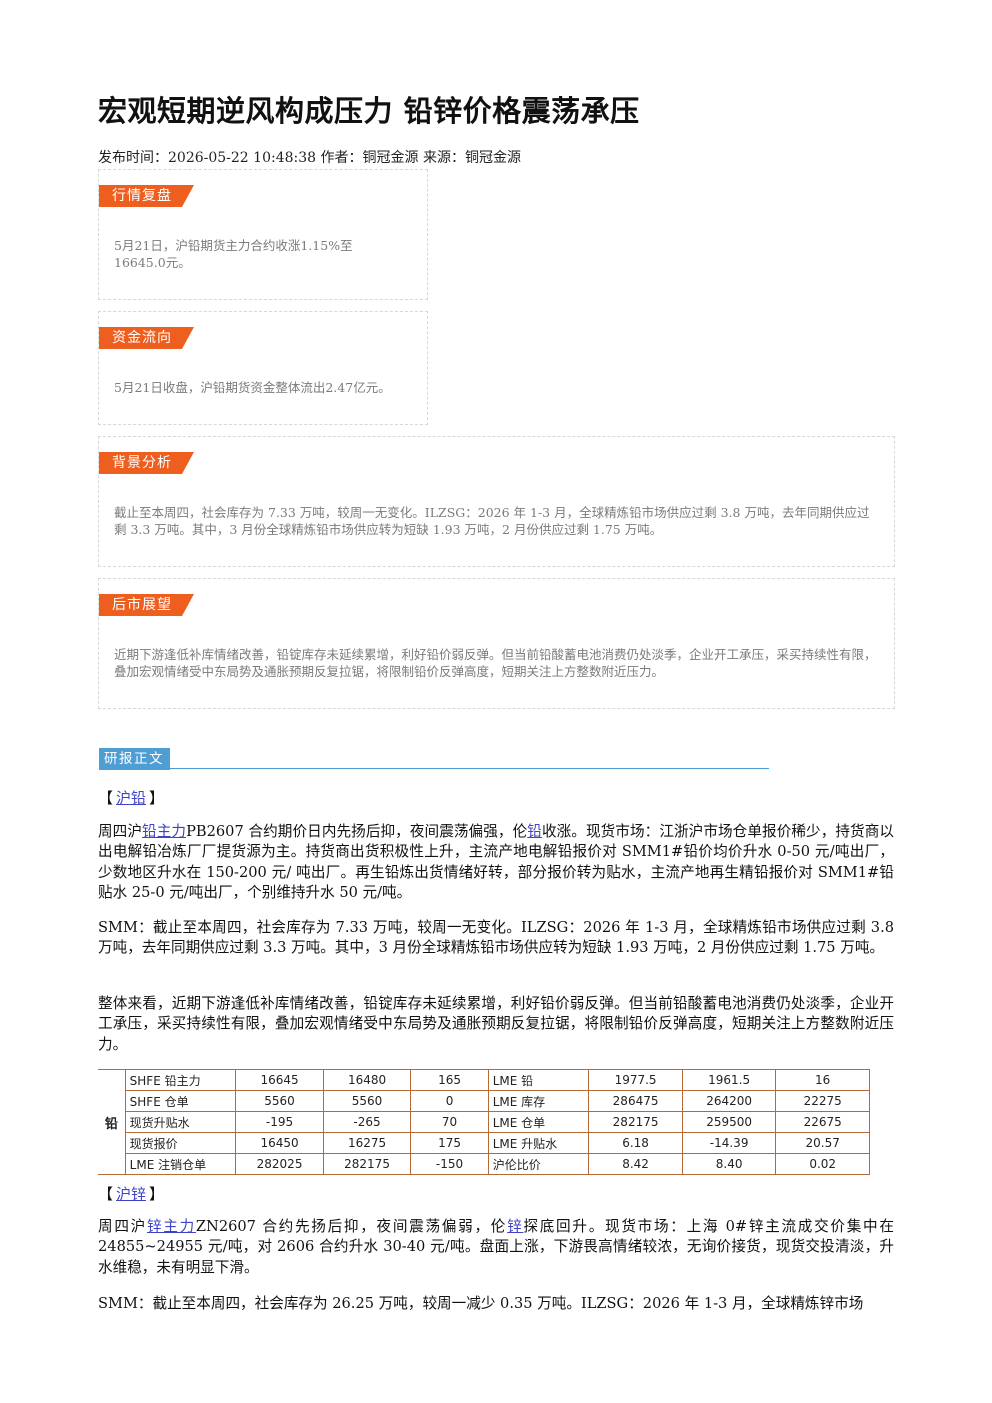 This screenshot has height=1403, width=992. What do you see at coordinates (309, 158) in the screenshot?
I see `publish-meta: 发布时间：2026-05-22 10:48:38 作者：铜冠金源 来源：铜冠金源` at bounding box center [309, 158].